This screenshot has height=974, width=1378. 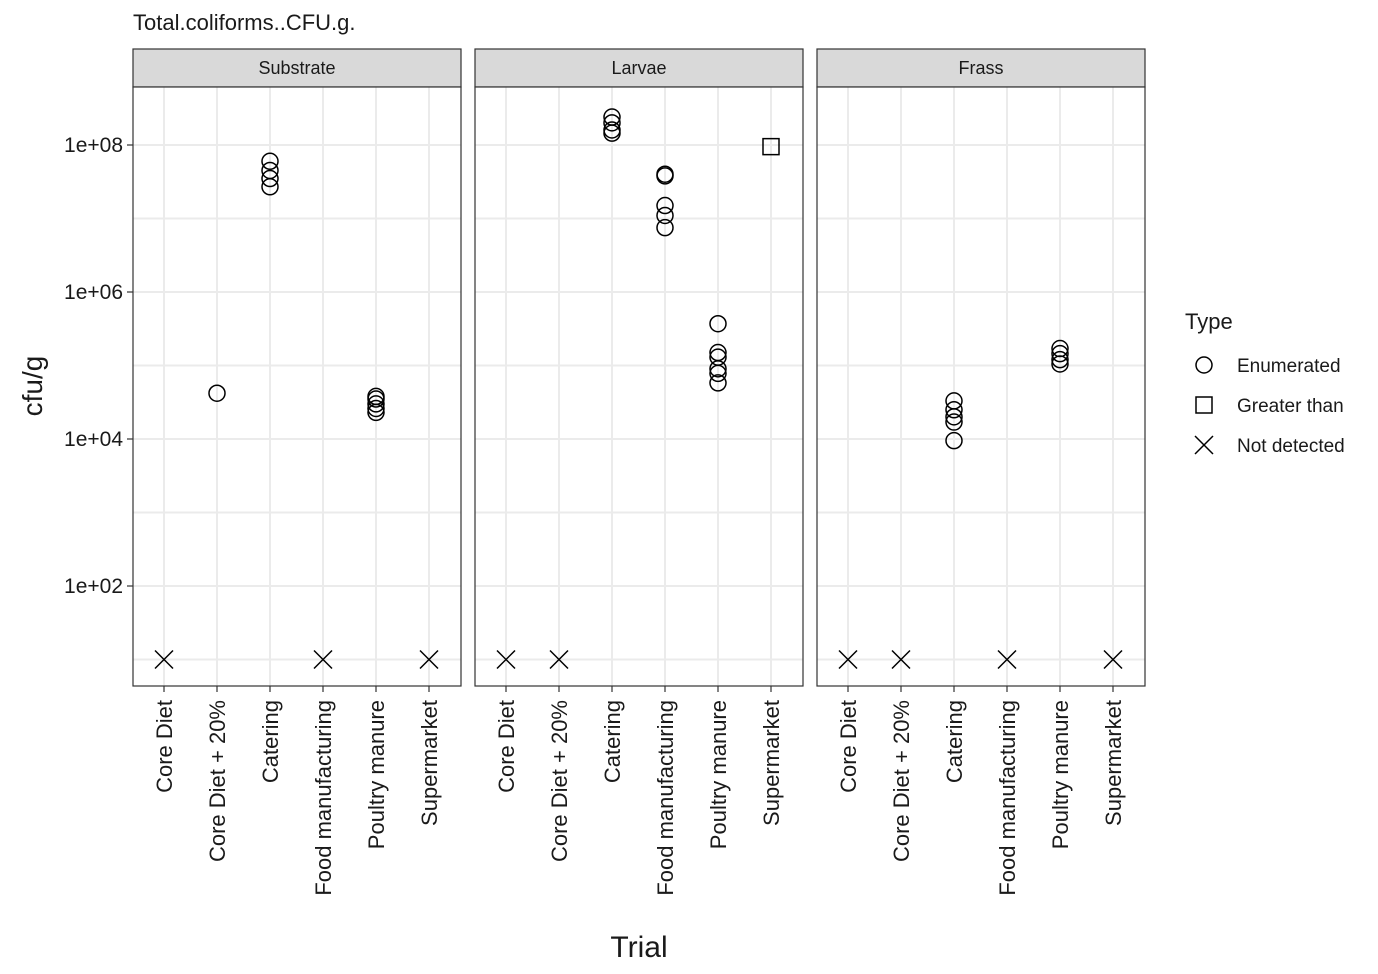 I want to click on legend-entry-label: Not detected, so click(x=1291, y=446).